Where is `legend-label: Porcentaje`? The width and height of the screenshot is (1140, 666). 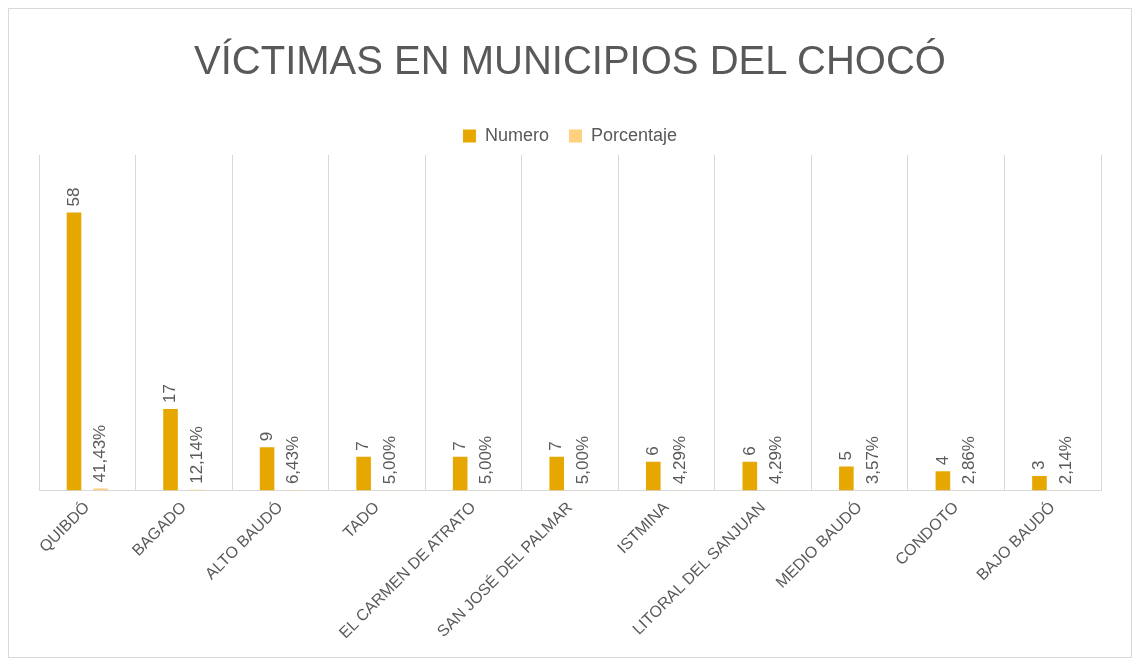 legend-label: Porcentaje is located at coordinates (634, 134).